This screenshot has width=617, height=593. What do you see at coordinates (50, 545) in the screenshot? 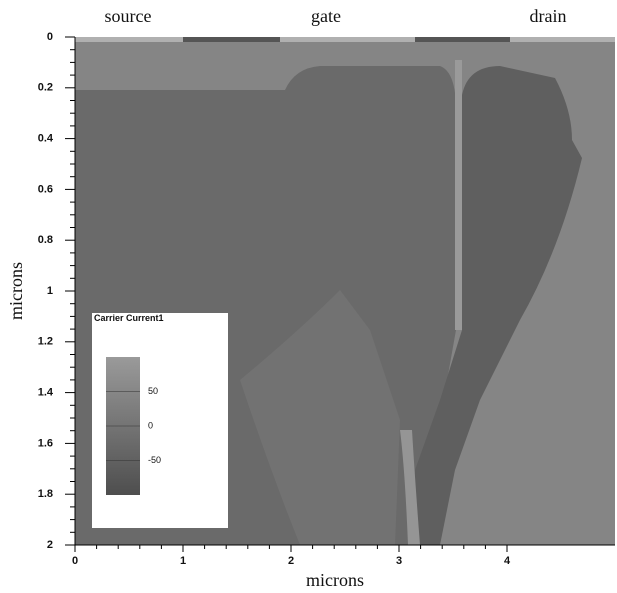
I see `y-tick-label: 2` at bounding box center [50, 545].